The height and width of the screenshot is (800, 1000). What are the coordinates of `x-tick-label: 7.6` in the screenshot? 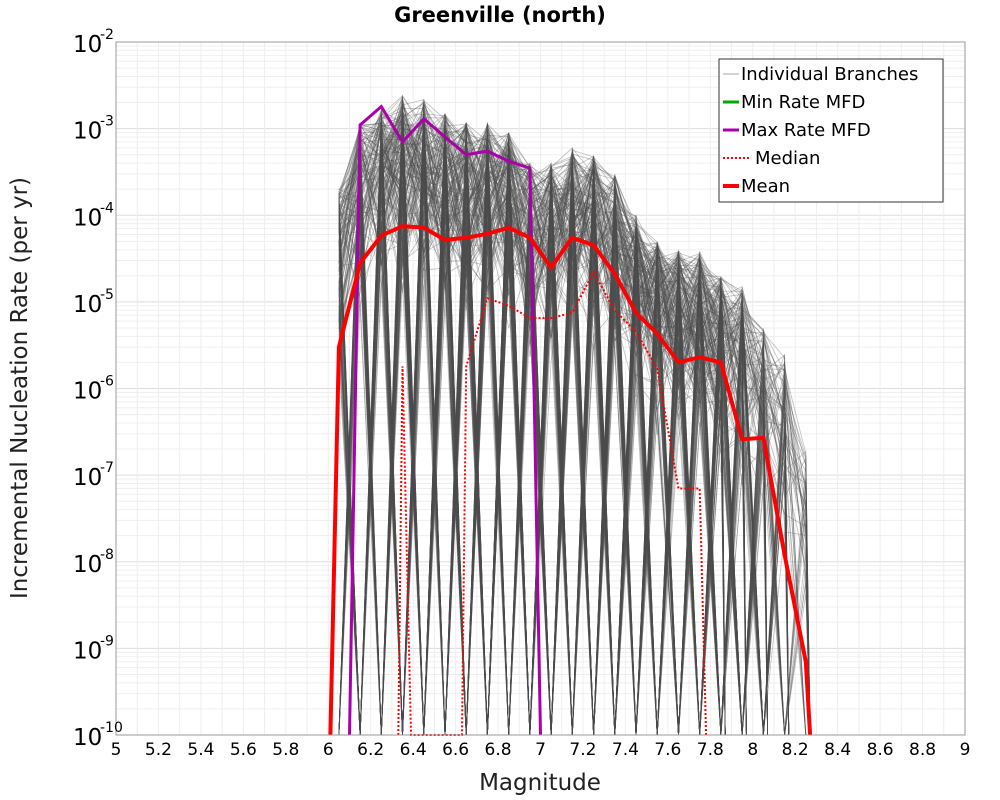 It's located at (667, 750).